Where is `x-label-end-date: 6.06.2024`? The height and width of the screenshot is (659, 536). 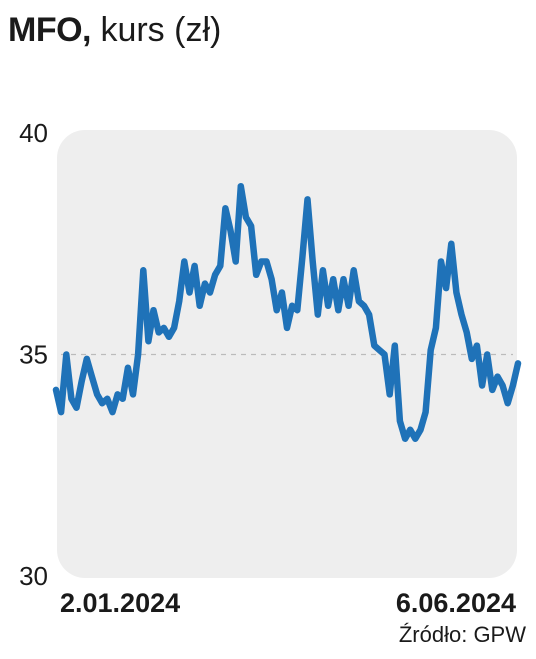
x-label-end-date: 6.06.2024 is located at coordinates (456, 603).